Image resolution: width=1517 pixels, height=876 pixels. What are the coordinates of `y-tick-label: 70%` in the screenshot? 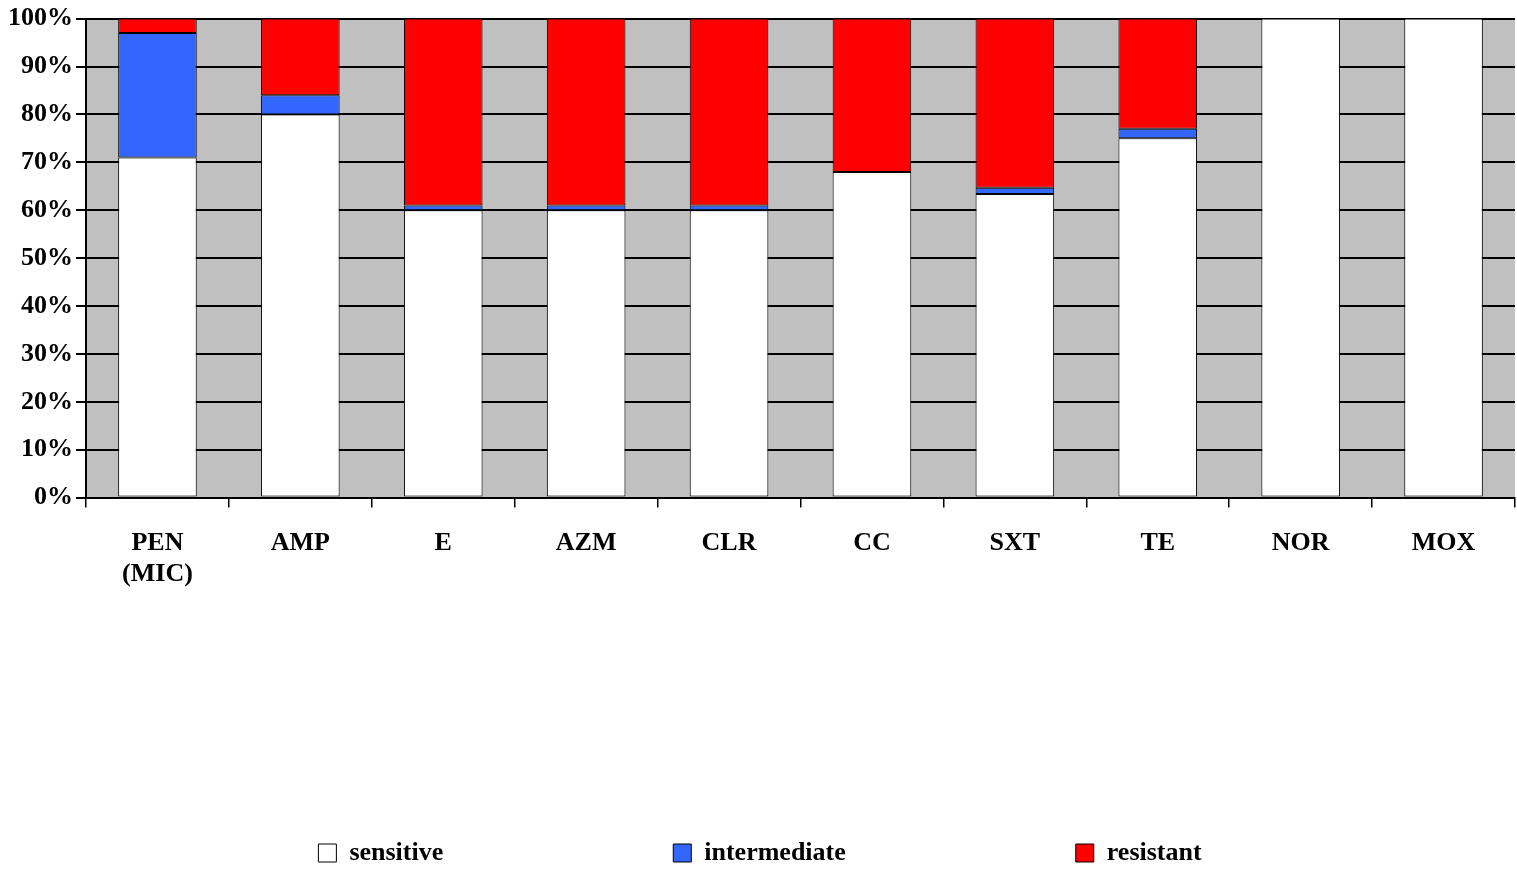 It's located at (47, 161).